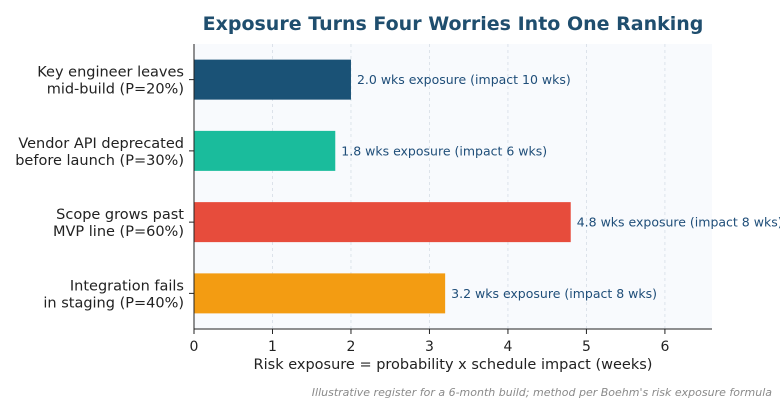  Describe the element at coordinates (113, 303) in the screenshot. I see `category-label: in staging (P=40%)` at that location.